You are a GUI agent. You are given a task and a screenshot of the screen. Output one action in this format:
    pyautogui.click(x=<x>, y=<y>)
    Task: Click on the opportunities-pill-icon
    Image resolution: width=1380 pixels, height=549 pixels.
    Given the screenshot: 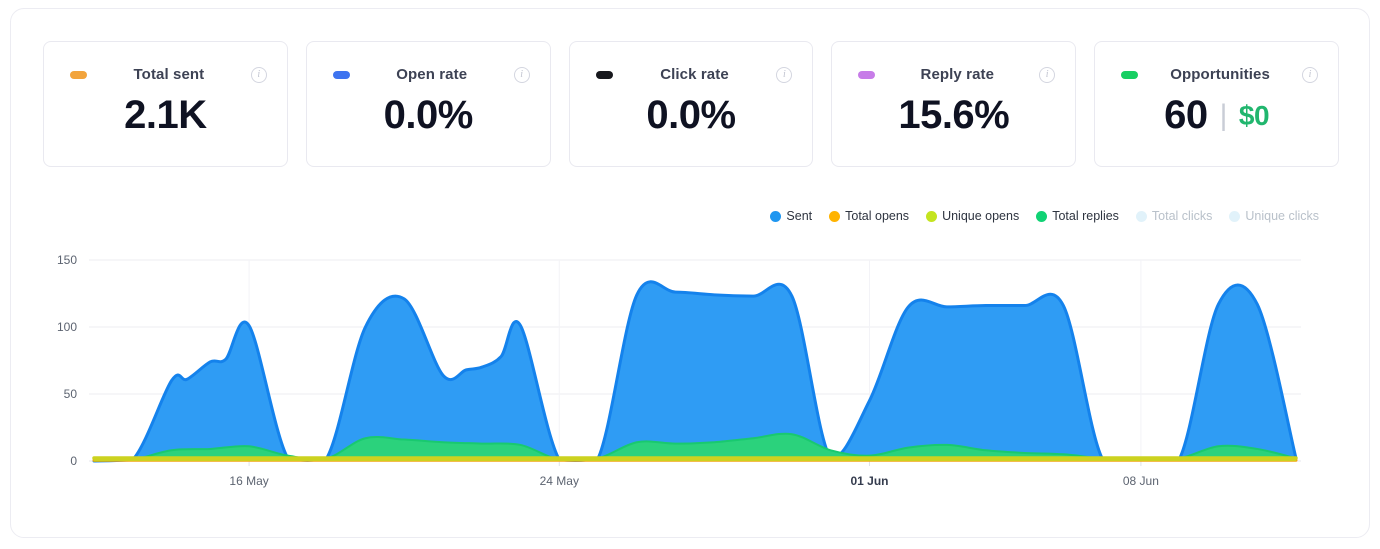 What is the action you would take?
    pyautogui.click(x=1130, y=74)
    